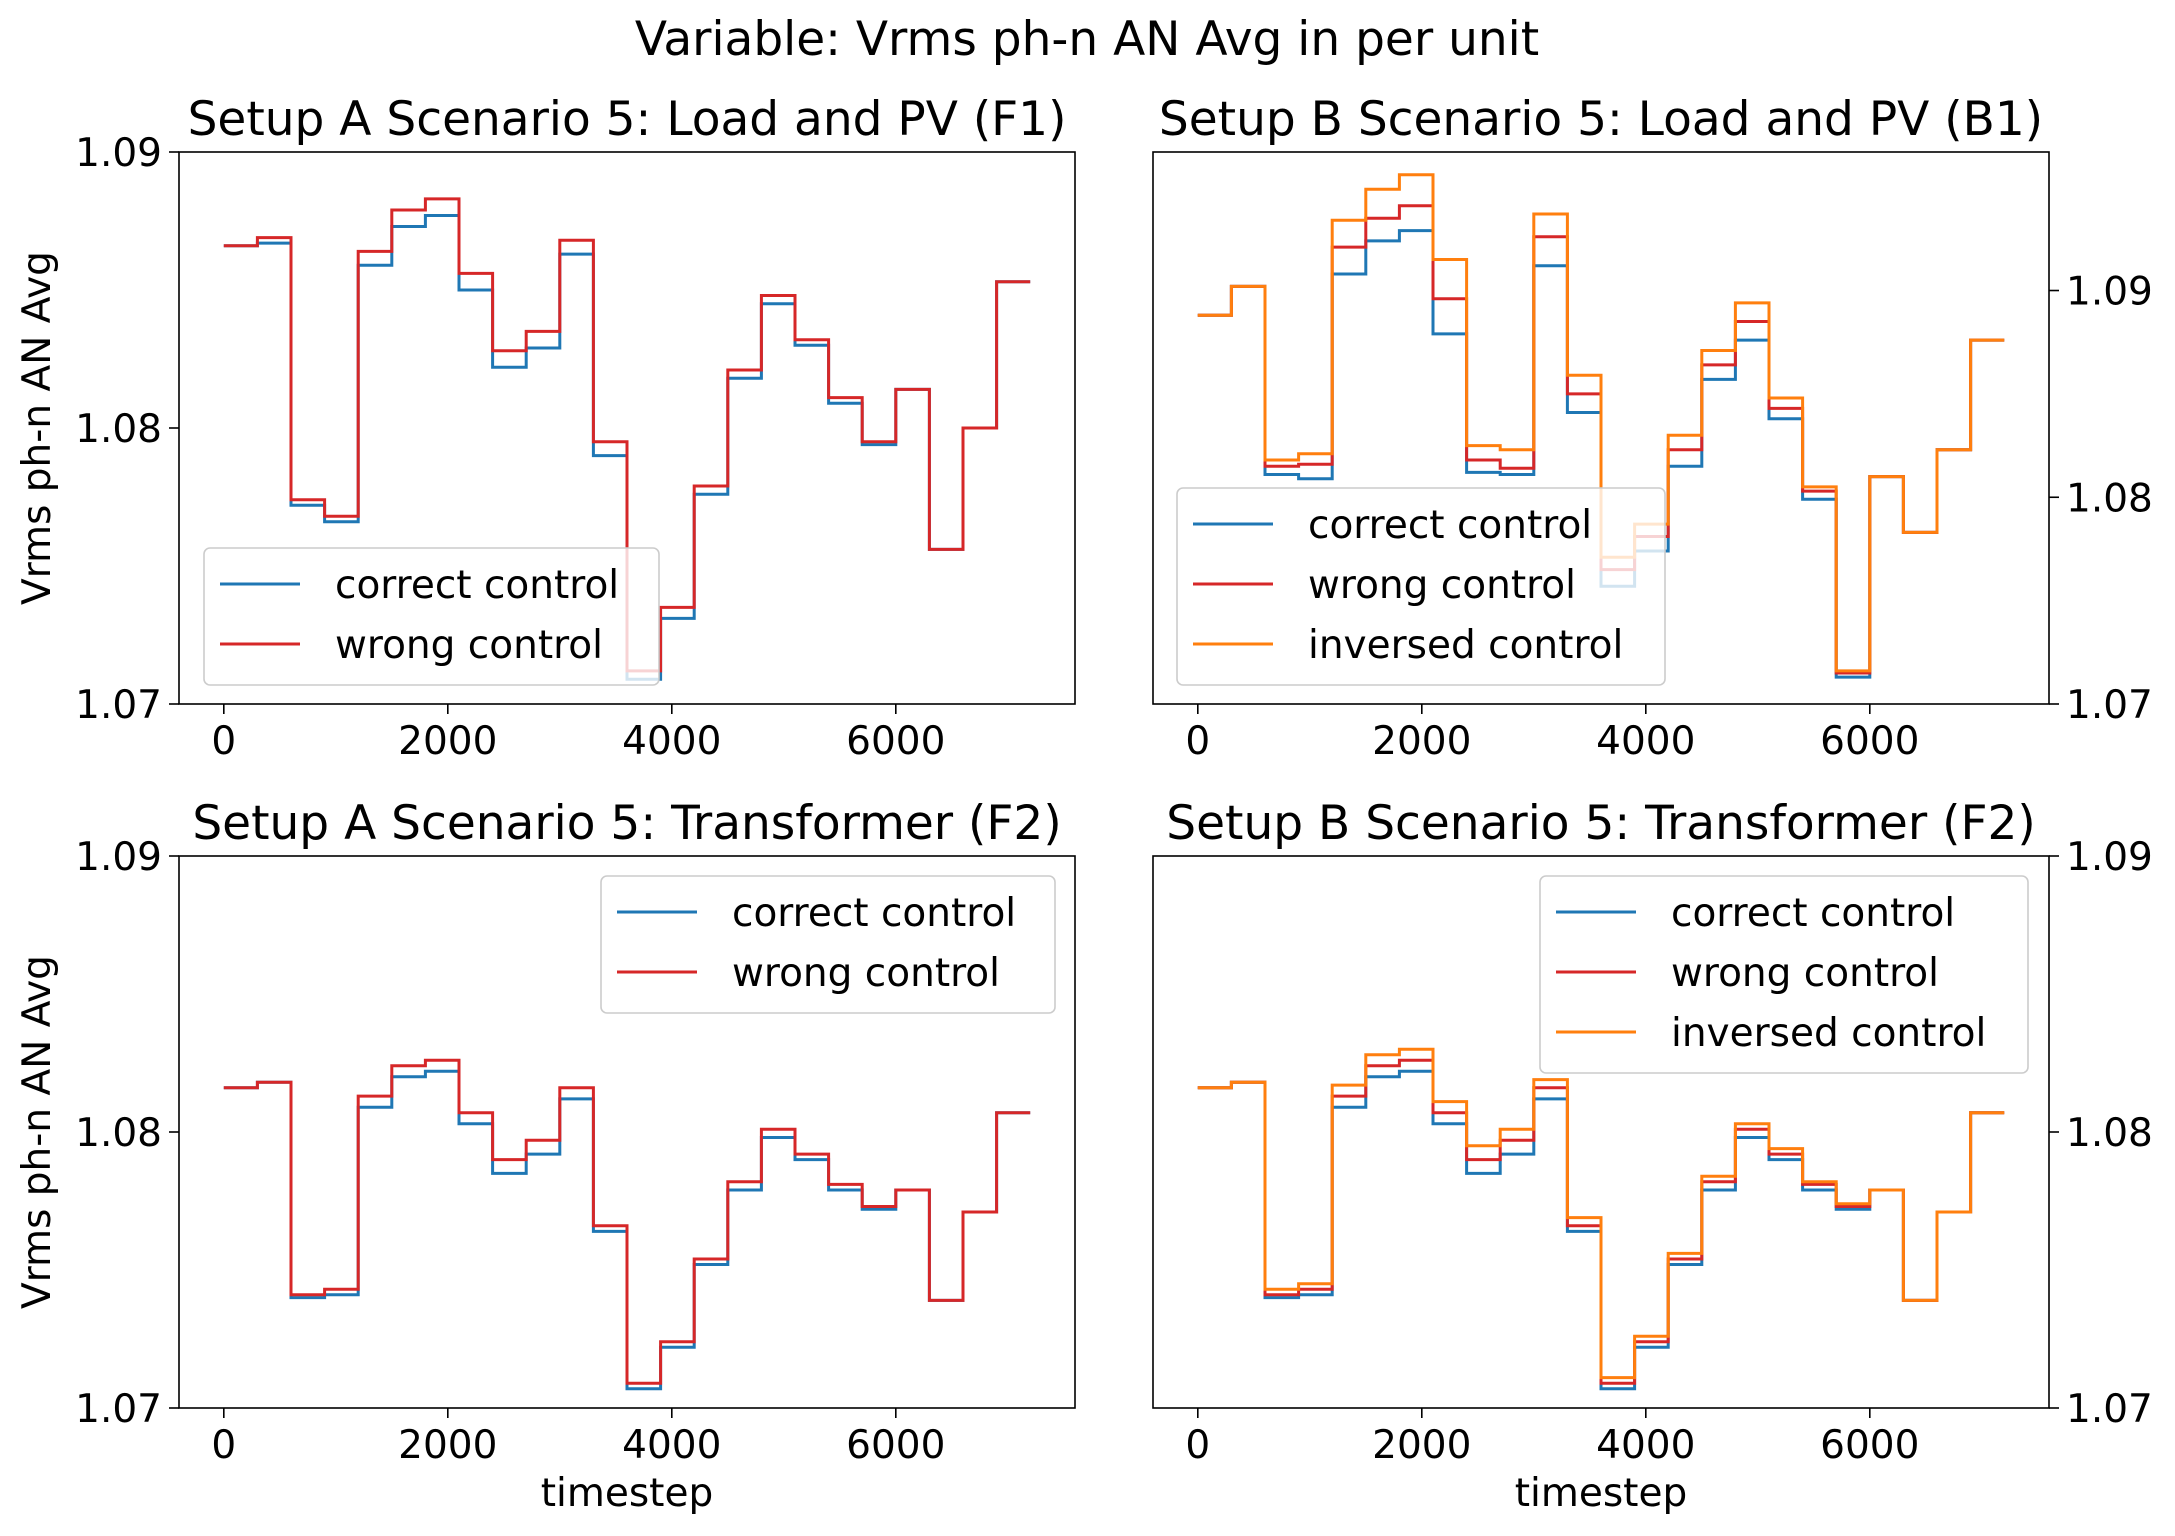  Describe the element at coordinates (1601, 119) in the screenshot. I see `panel-title: Setup B Scenario 5: Load and PV (B1)` at that location.